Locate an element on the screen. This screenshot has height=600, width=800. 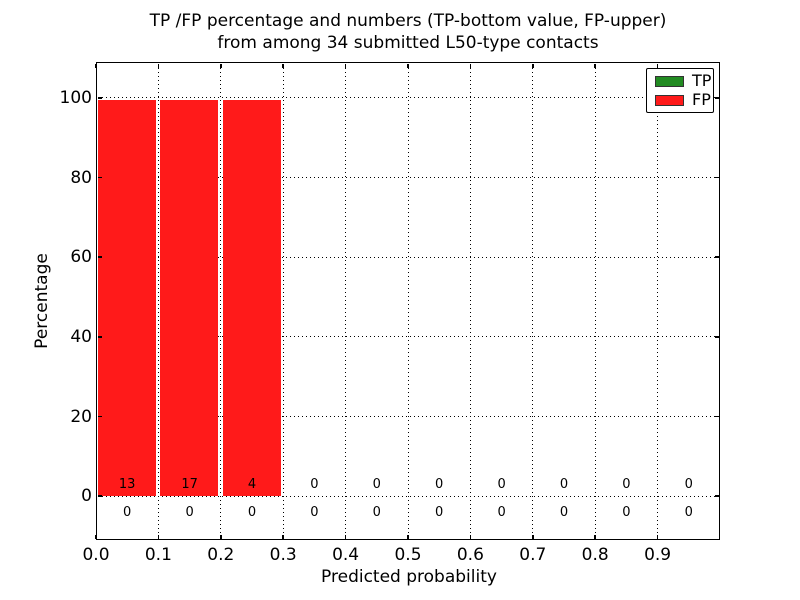
legend-item-tp: TP is located at coordinates (680, 81).